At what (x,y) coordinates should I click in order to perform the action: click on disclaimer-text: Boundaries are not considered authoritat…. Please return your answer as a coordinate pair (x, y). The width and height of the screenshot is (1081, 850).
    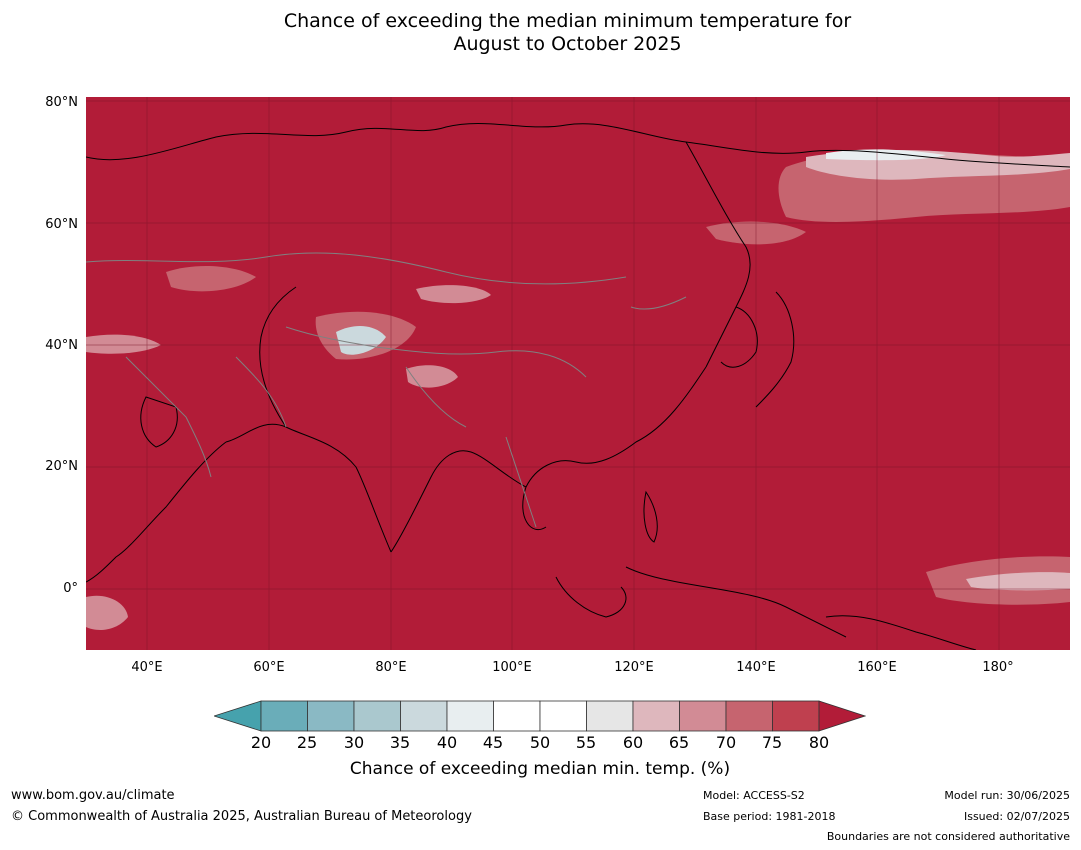
    Looking at the image, I should click on (948, 836).